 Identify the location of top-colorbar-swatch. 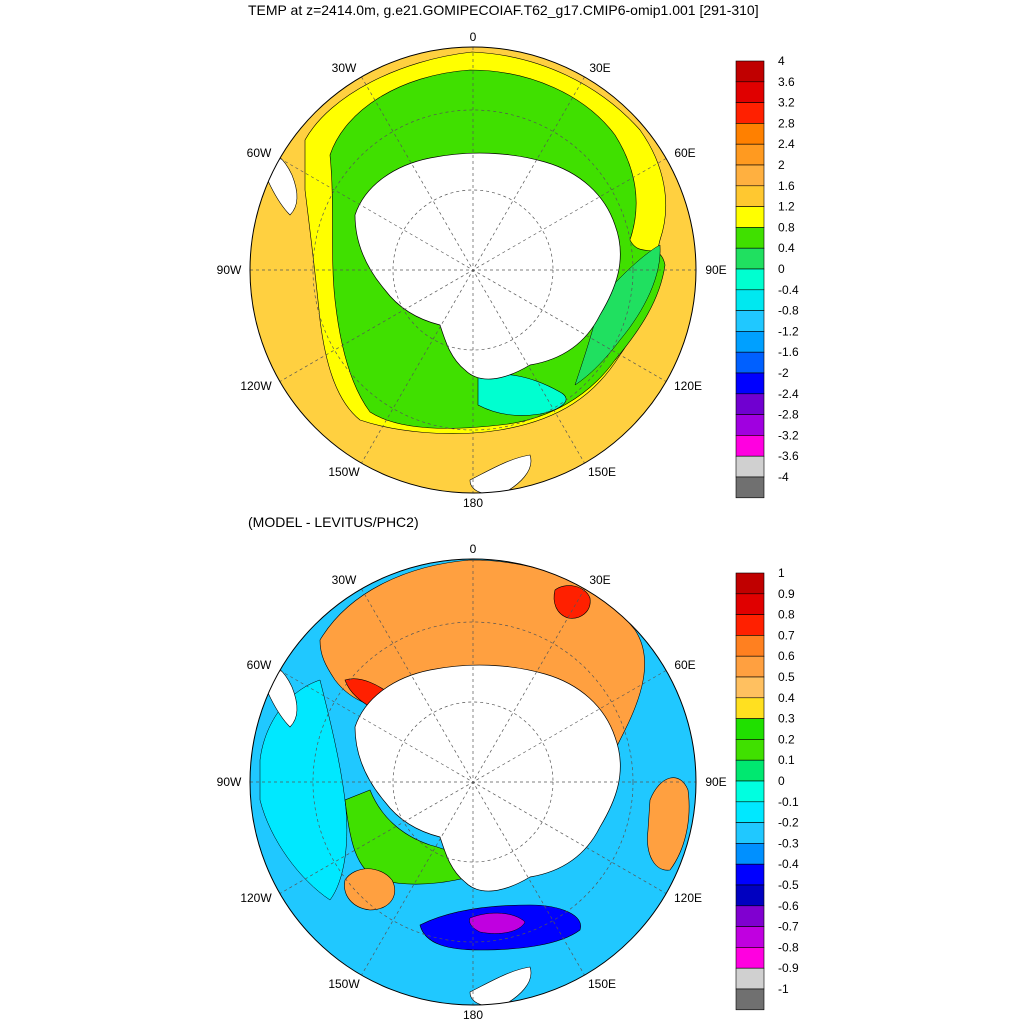
(750, 487).